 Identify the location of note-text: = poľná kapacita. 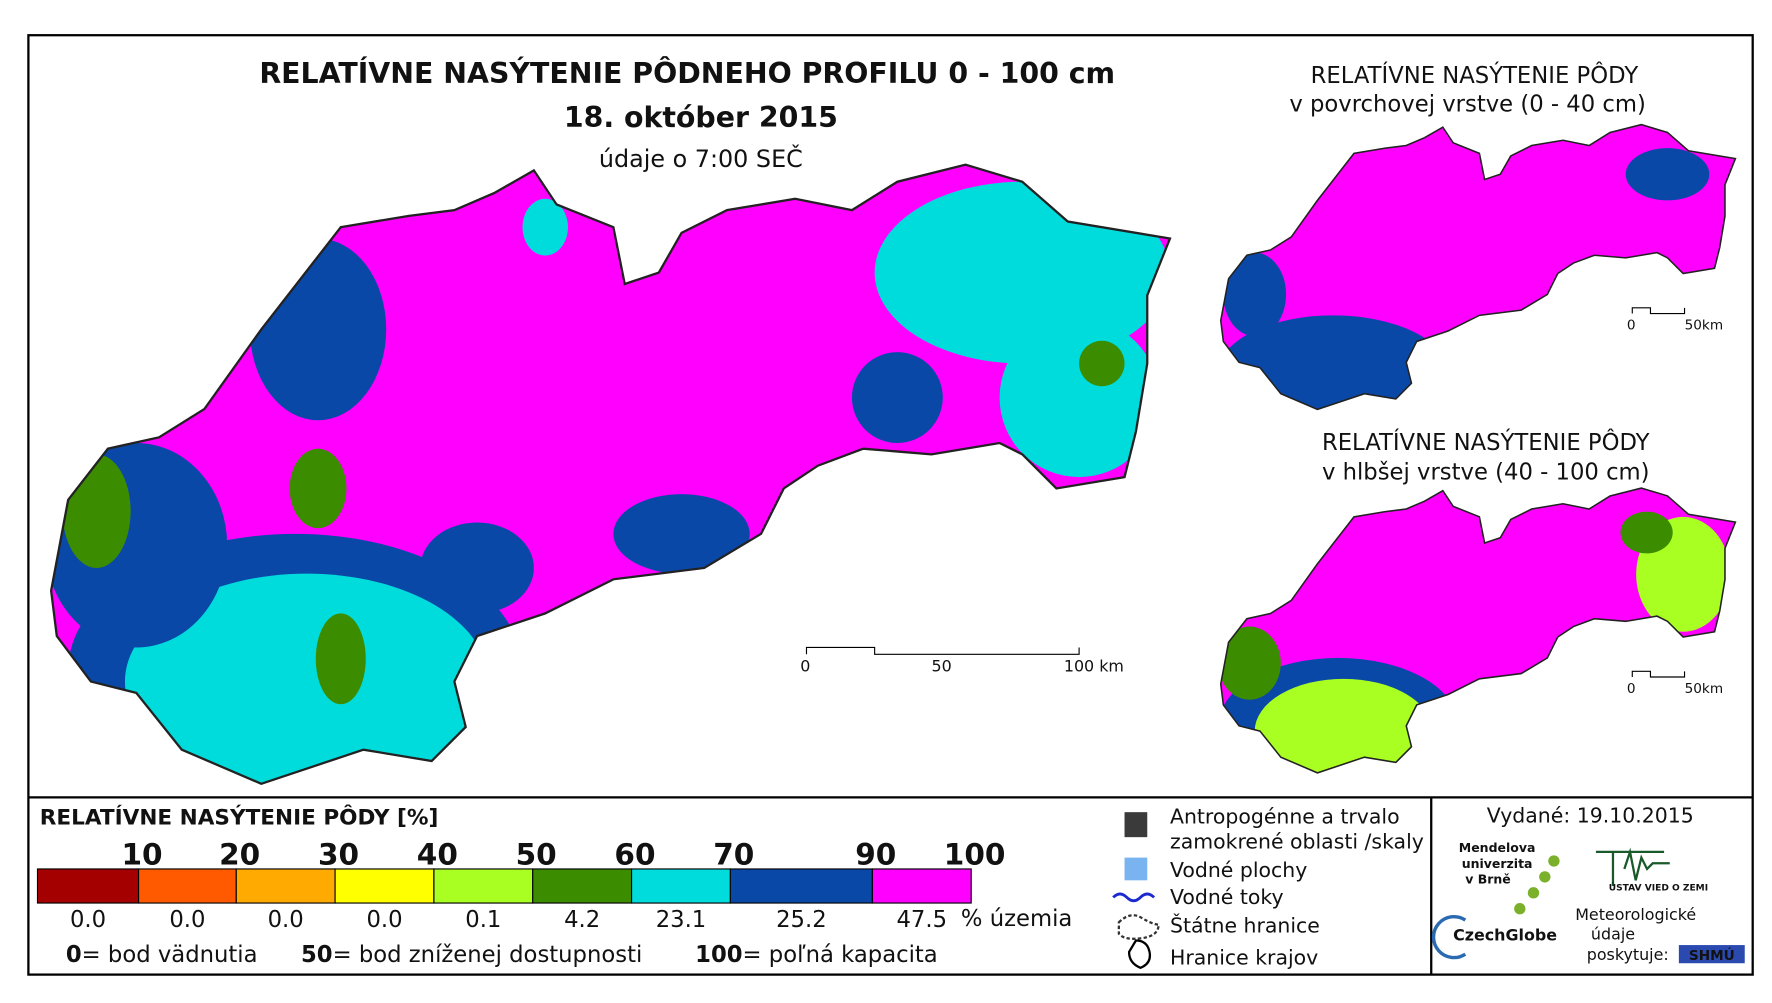
(840, 955).